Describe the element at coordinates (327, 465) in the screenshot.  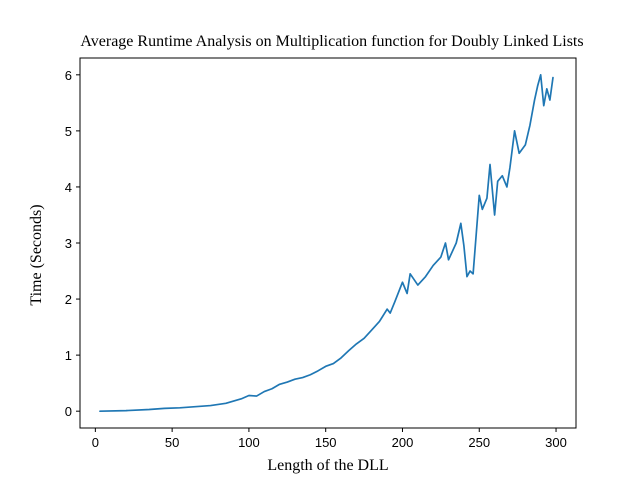
I see `x-axis-label: Length of the DLL` at that location.